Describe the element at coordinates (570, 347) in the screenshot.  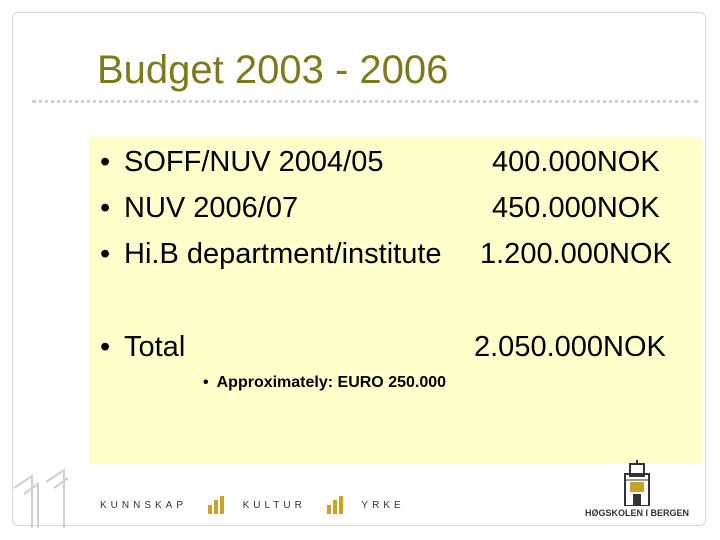
I see `total-amount: 2.050.000NOK` at that location.